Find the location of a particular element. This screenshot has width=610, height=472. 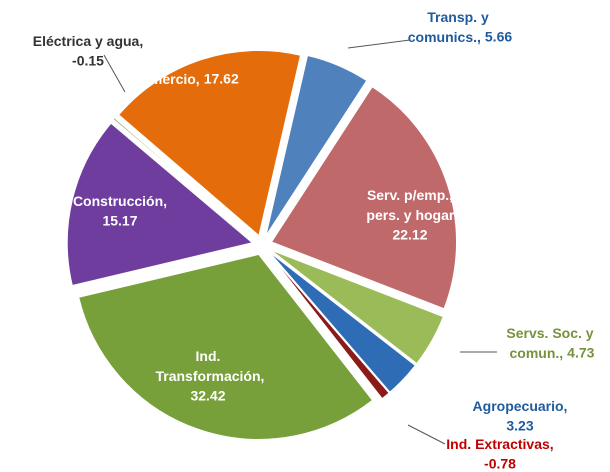

label-line: Construcción, is located at coordinates (120, 201).